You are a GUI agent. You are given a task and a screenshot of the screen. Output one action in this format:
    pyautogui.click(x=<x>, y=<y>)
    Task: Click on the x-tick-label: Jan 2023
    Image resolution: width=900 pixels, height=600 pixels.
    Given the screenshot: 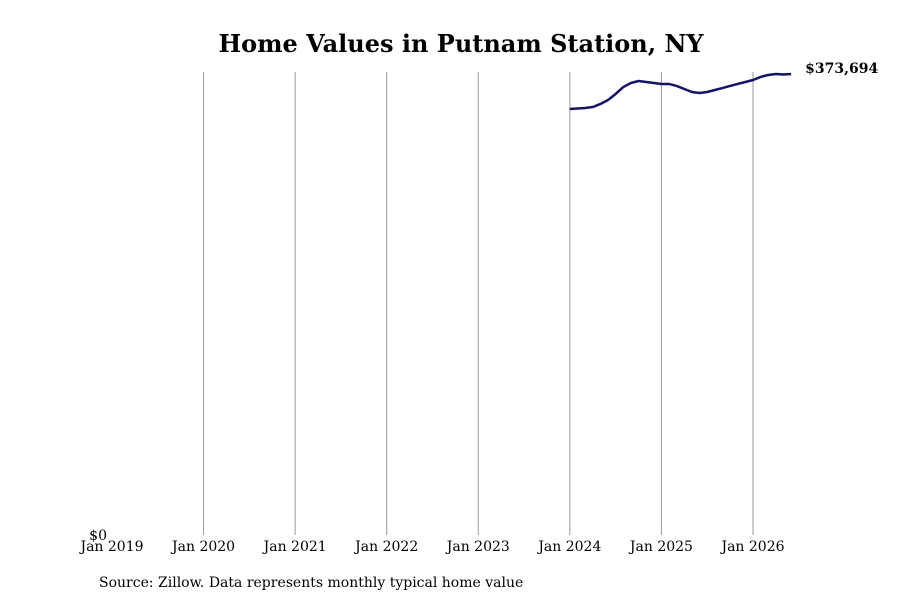 What is the action you would take?
    pyautogui.click(x=477, y=547)
    